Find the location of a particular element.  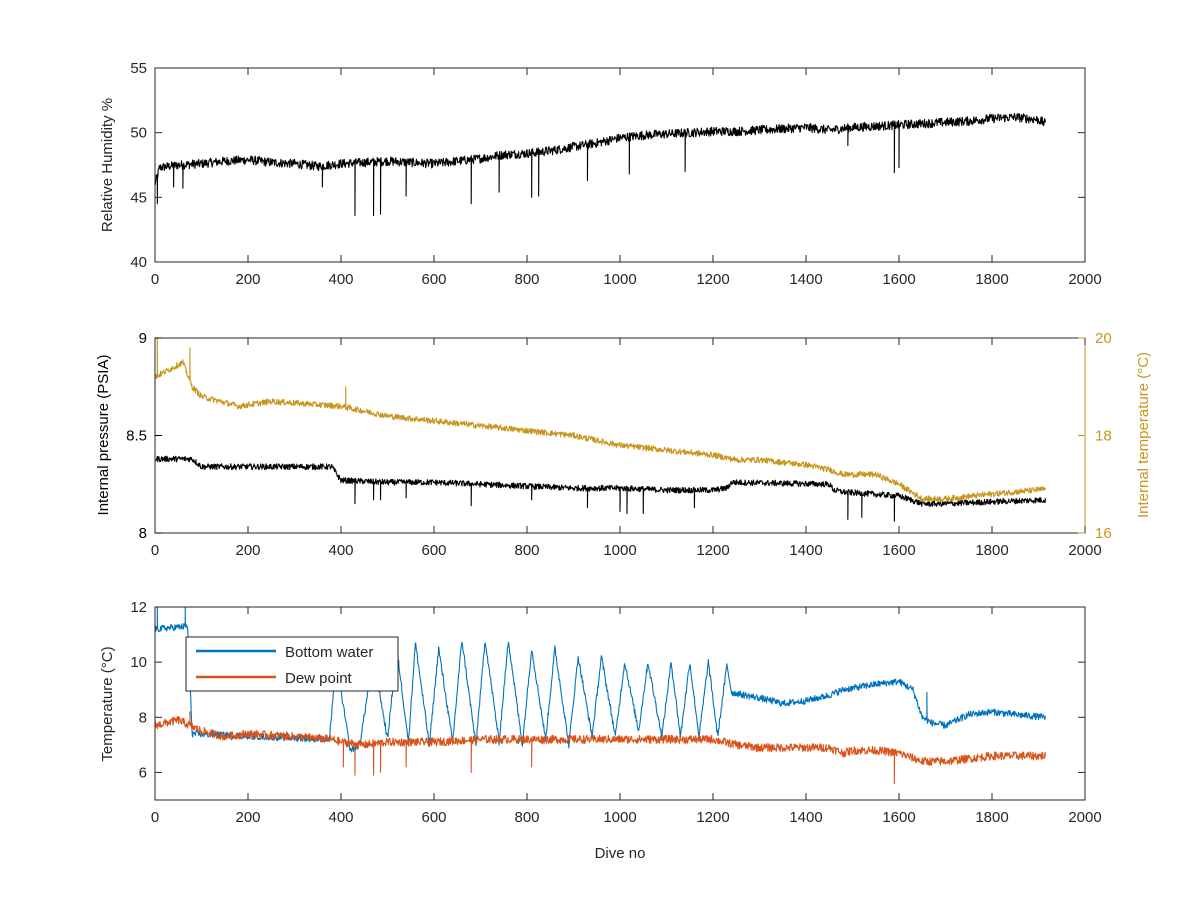

pressure-y-tick-label-right: 16 is located at coordinates (1103, 533).